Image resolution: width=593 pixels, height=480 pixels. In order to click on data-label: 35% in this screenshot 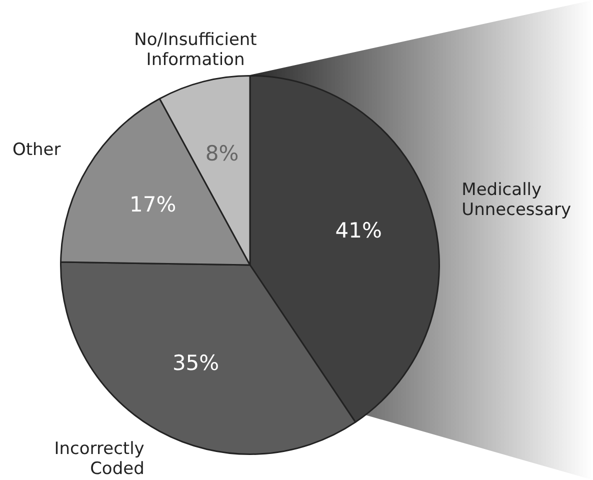, I will do `click(196, 363)`.